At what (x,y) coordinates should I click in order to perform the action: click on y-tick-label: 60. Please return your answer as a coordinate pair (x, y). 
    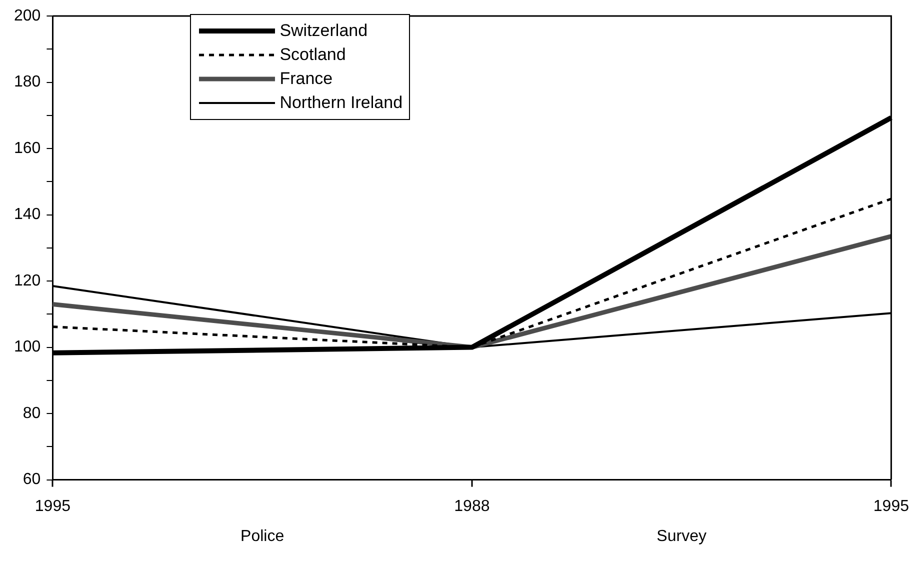
    Looking at the image, I should click on (31, 479).